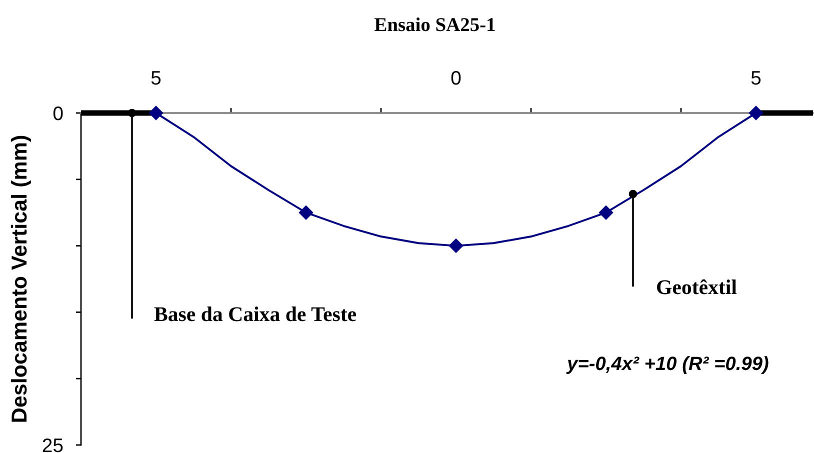 This screenshot has height=453, width=814. I want to click on y-axis-title: Deslocamento Vertical (mm), so click(20, 279).